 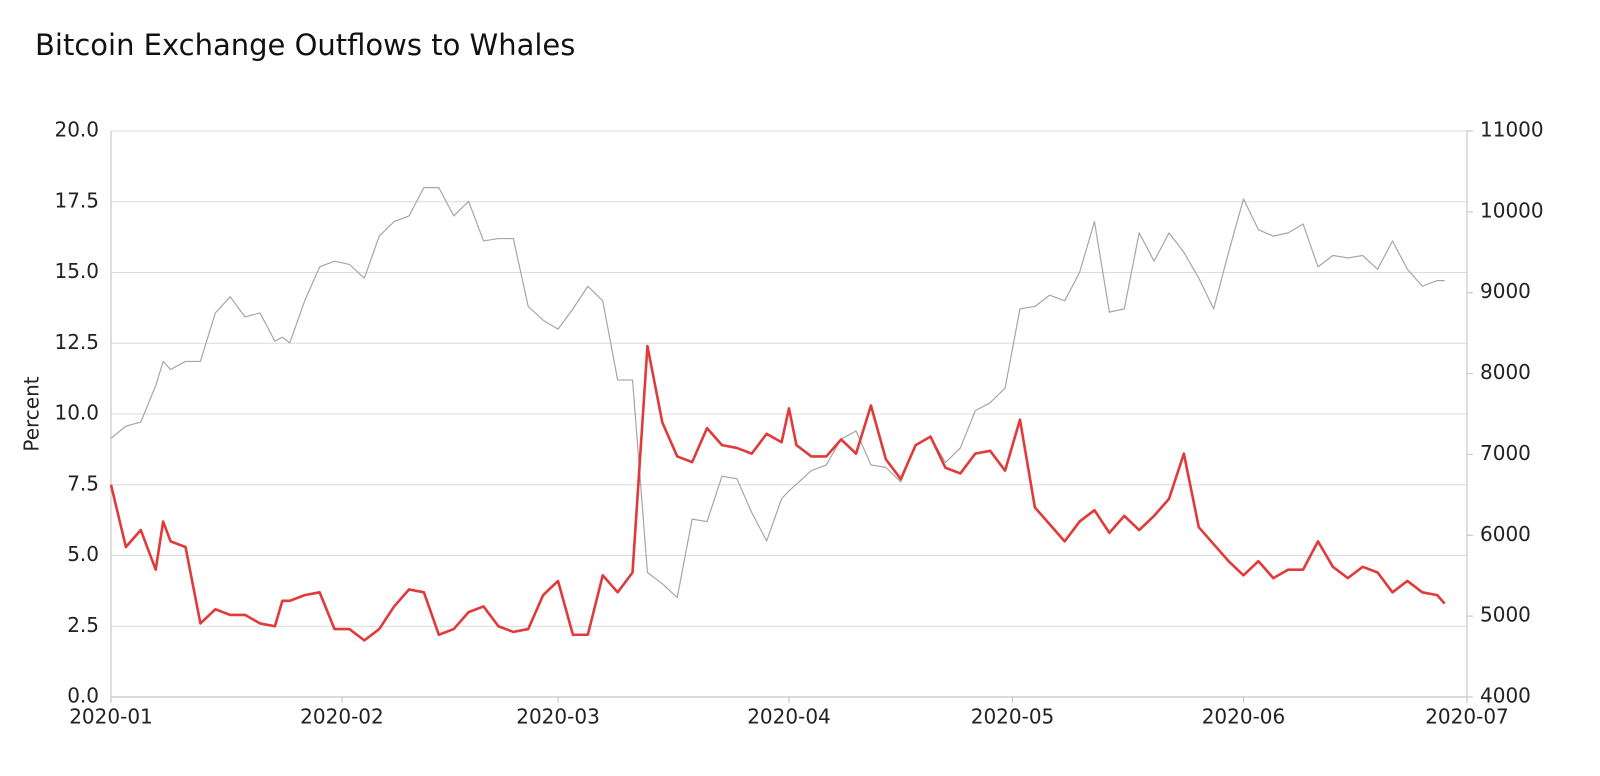 What do you see at coordinates (1512, 210) in the screenshot?
I see `y2-tick-label: 10000` at bounding box center [1512, 210].